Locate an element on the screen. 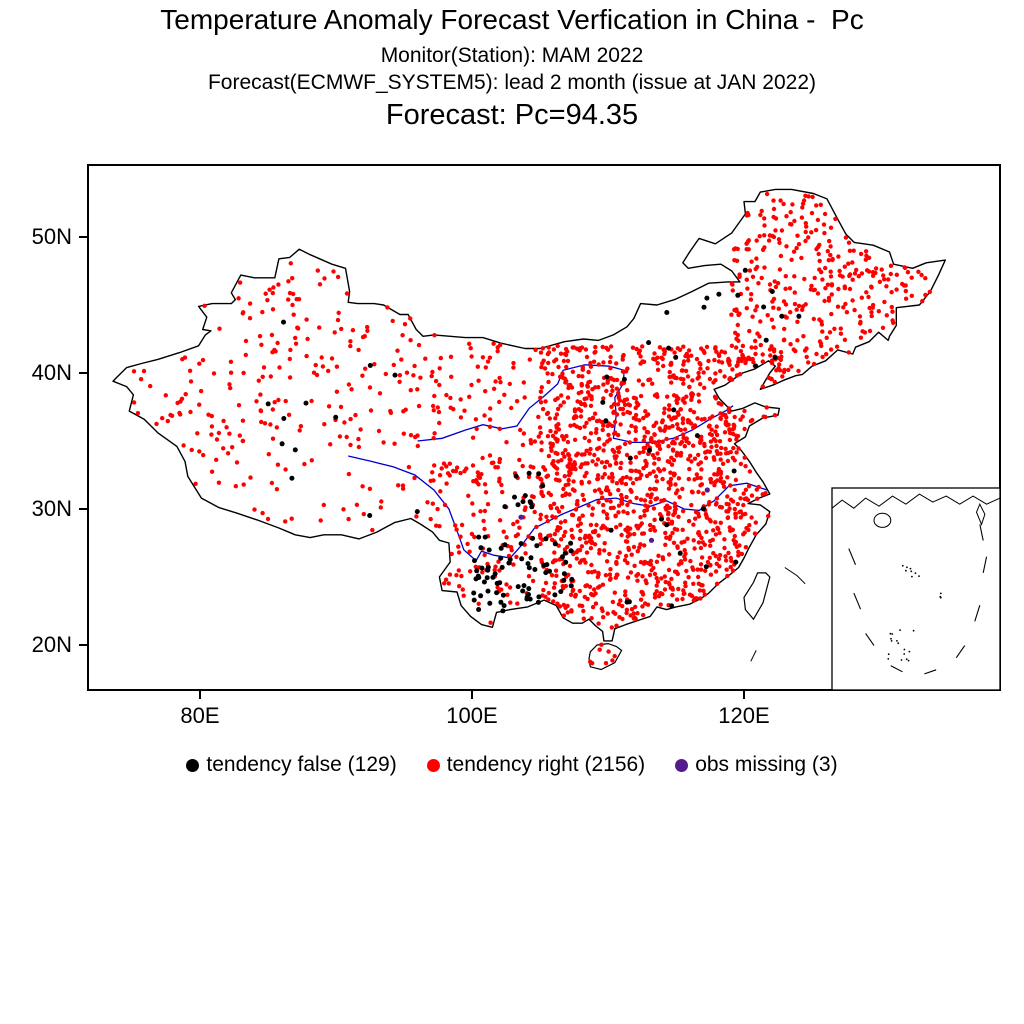  inset-dash-line is located at coordinates (896, 669).